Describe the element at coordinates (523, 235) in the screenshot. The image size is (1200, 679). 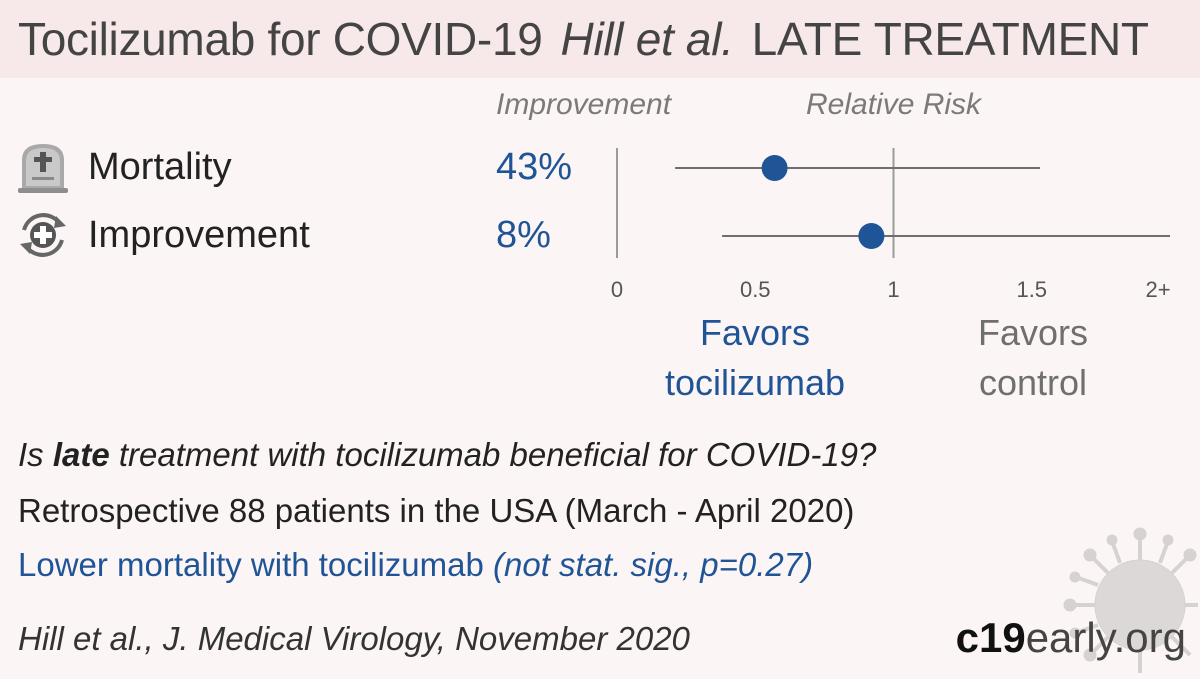
I see `improvement-value-improvement: 8%` at that location.